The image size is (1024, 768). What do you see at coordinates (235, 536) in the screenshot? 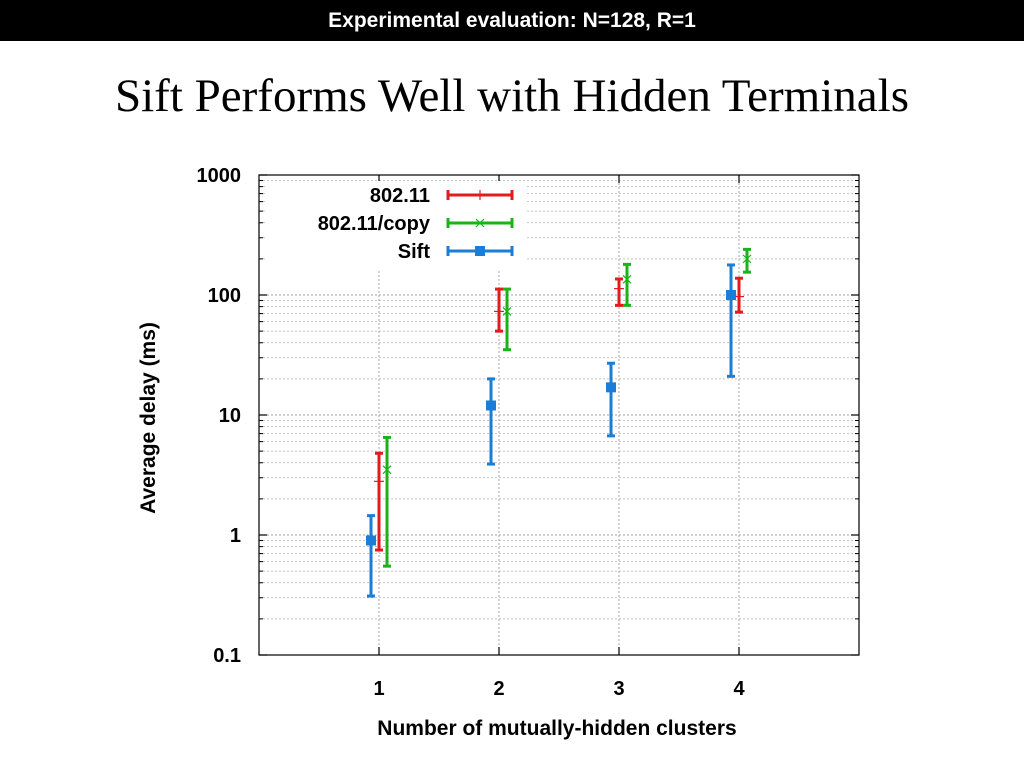
I see `y-tick-label: 1` at bounding box center [235, 536].